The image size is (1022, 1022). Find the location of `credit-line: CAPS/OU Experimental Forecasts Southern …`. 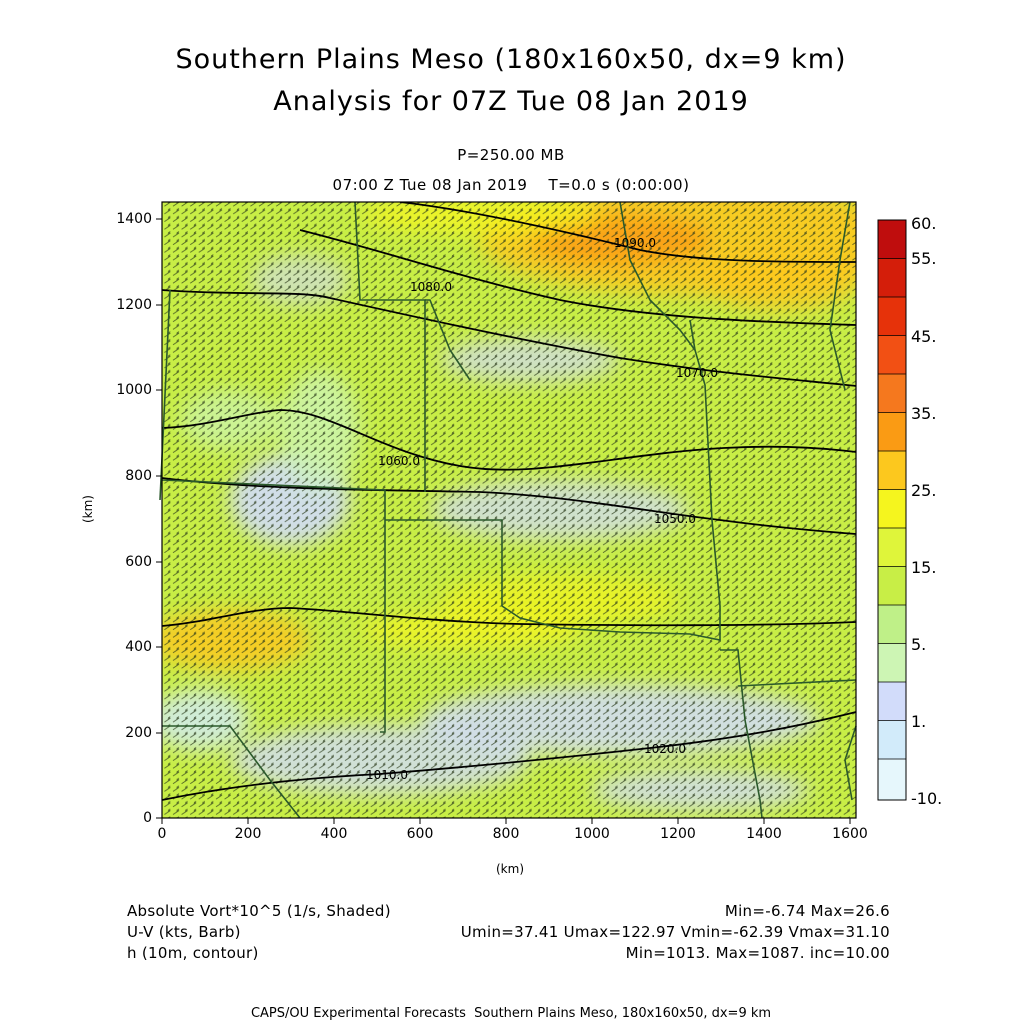

credit-line: CAPS/OU Experimental Forecasts Southern … is located at coordinates (511, 1013).